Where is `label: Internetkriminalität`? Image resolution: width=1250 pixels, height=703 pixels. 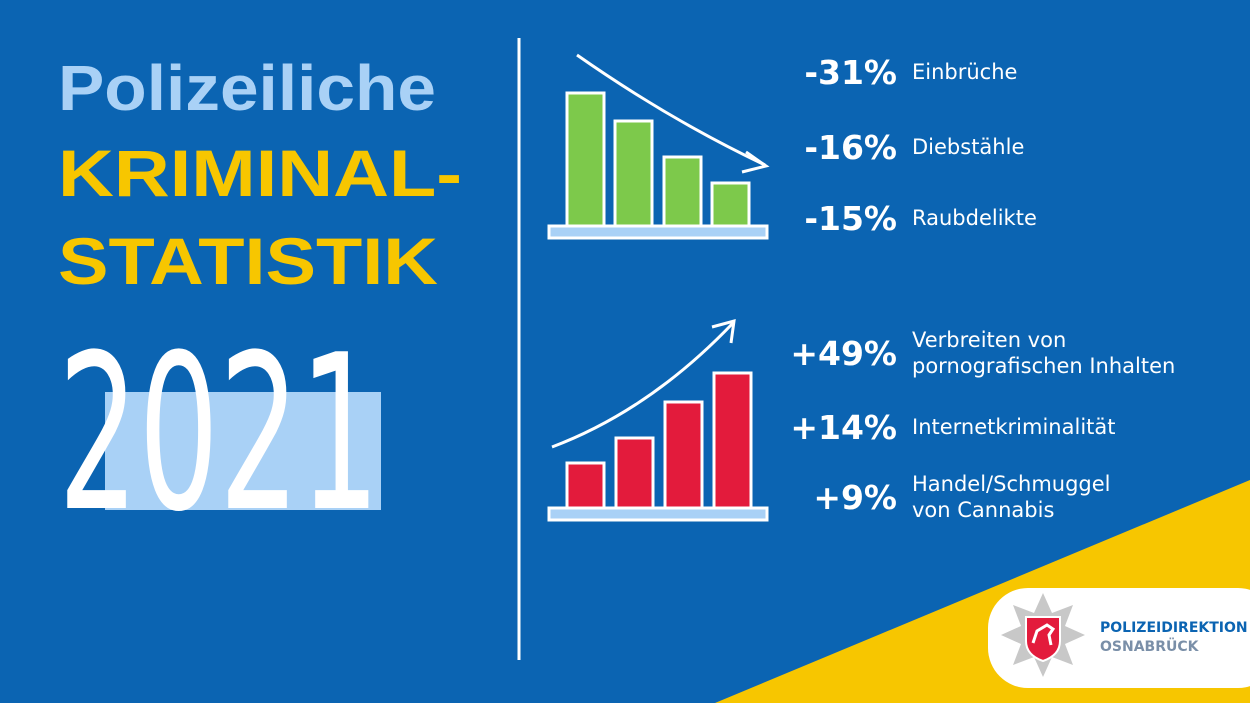
label: Internetkriminalität is located at coordinates (1014, 427).